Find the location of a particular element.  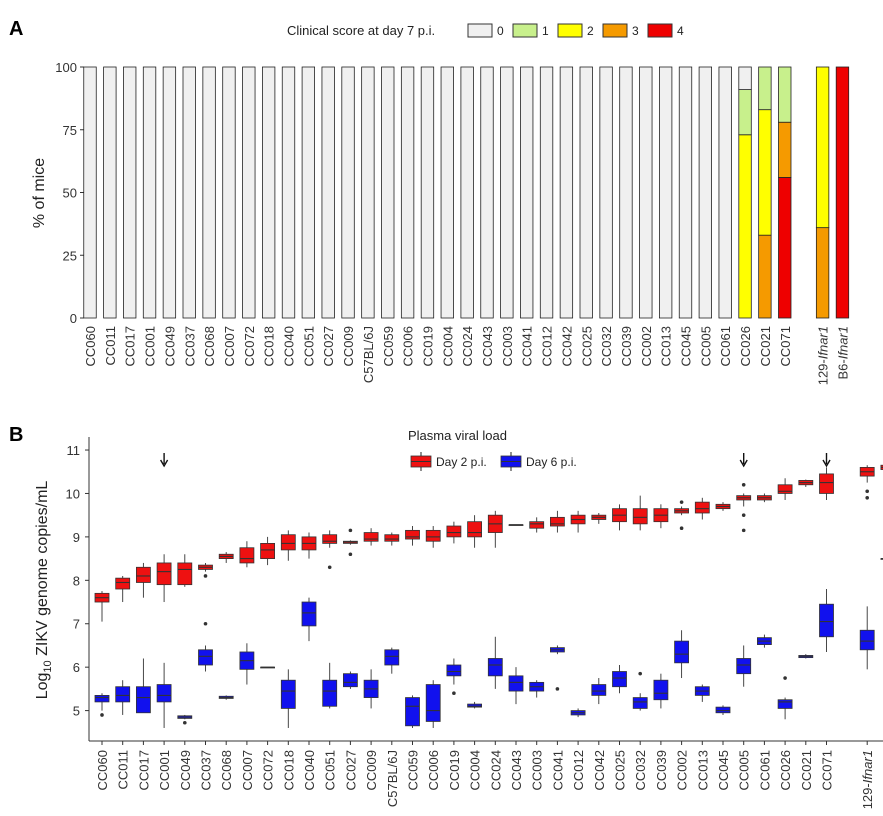

legend-entry: Day 6 p.i. is located at coordinates (551, 462).